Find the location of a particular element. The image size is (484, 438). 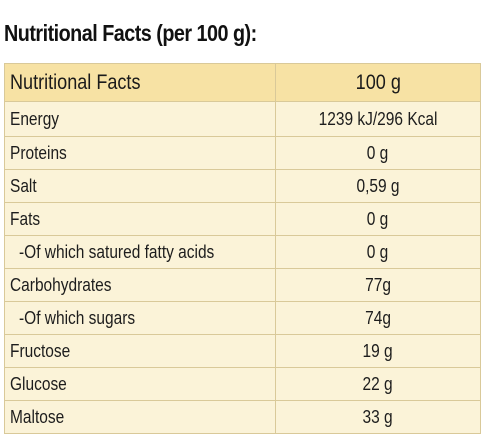

row-value-cell: 0,59 g is located at coordinates (378, 186).